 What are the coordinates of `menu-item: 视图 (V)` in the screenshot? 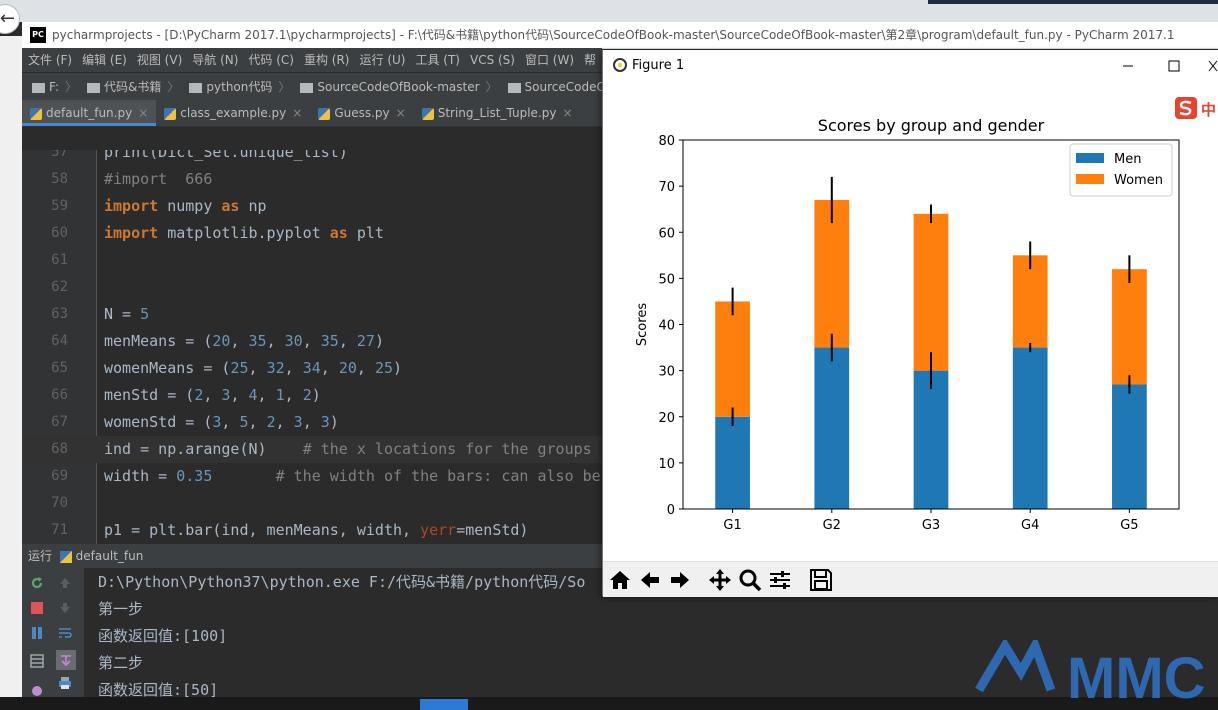 It's located at (159, 60).